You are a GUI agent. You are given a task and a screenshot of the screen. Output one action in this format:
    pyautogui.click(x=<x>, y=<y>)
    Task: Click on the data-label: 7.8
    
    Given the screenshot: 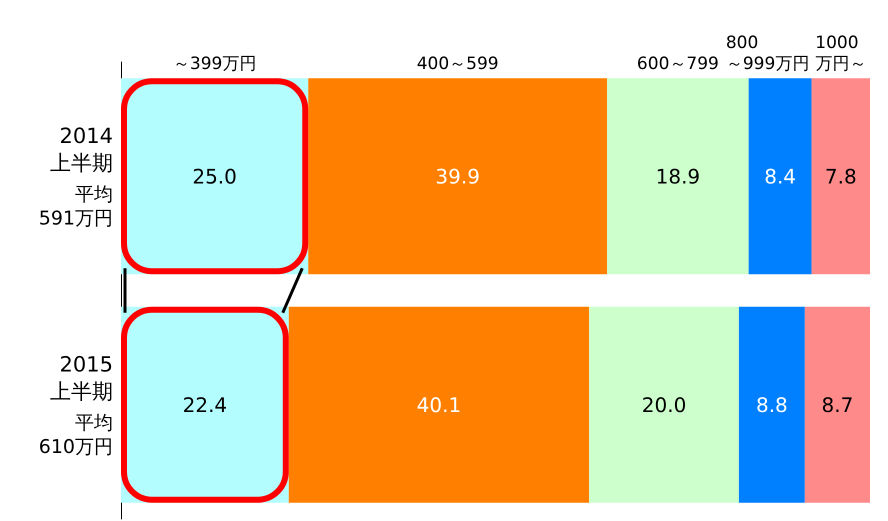 What is the action you would take?
    pyautogui.click(x=840, y=176)
    